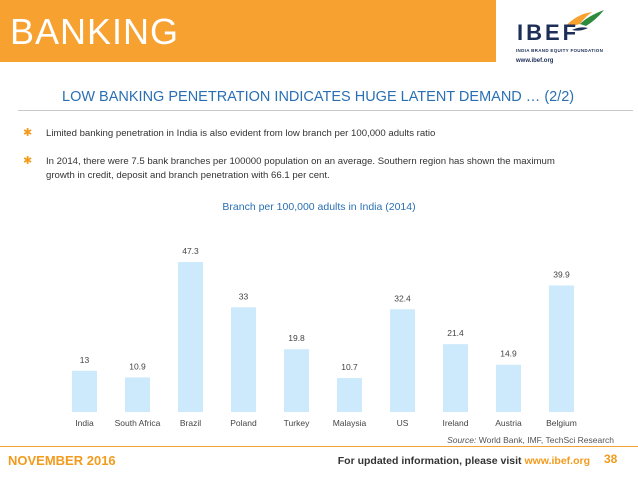 The image size is (638, 479). I want to click on bird-icon, so click(584, 20).